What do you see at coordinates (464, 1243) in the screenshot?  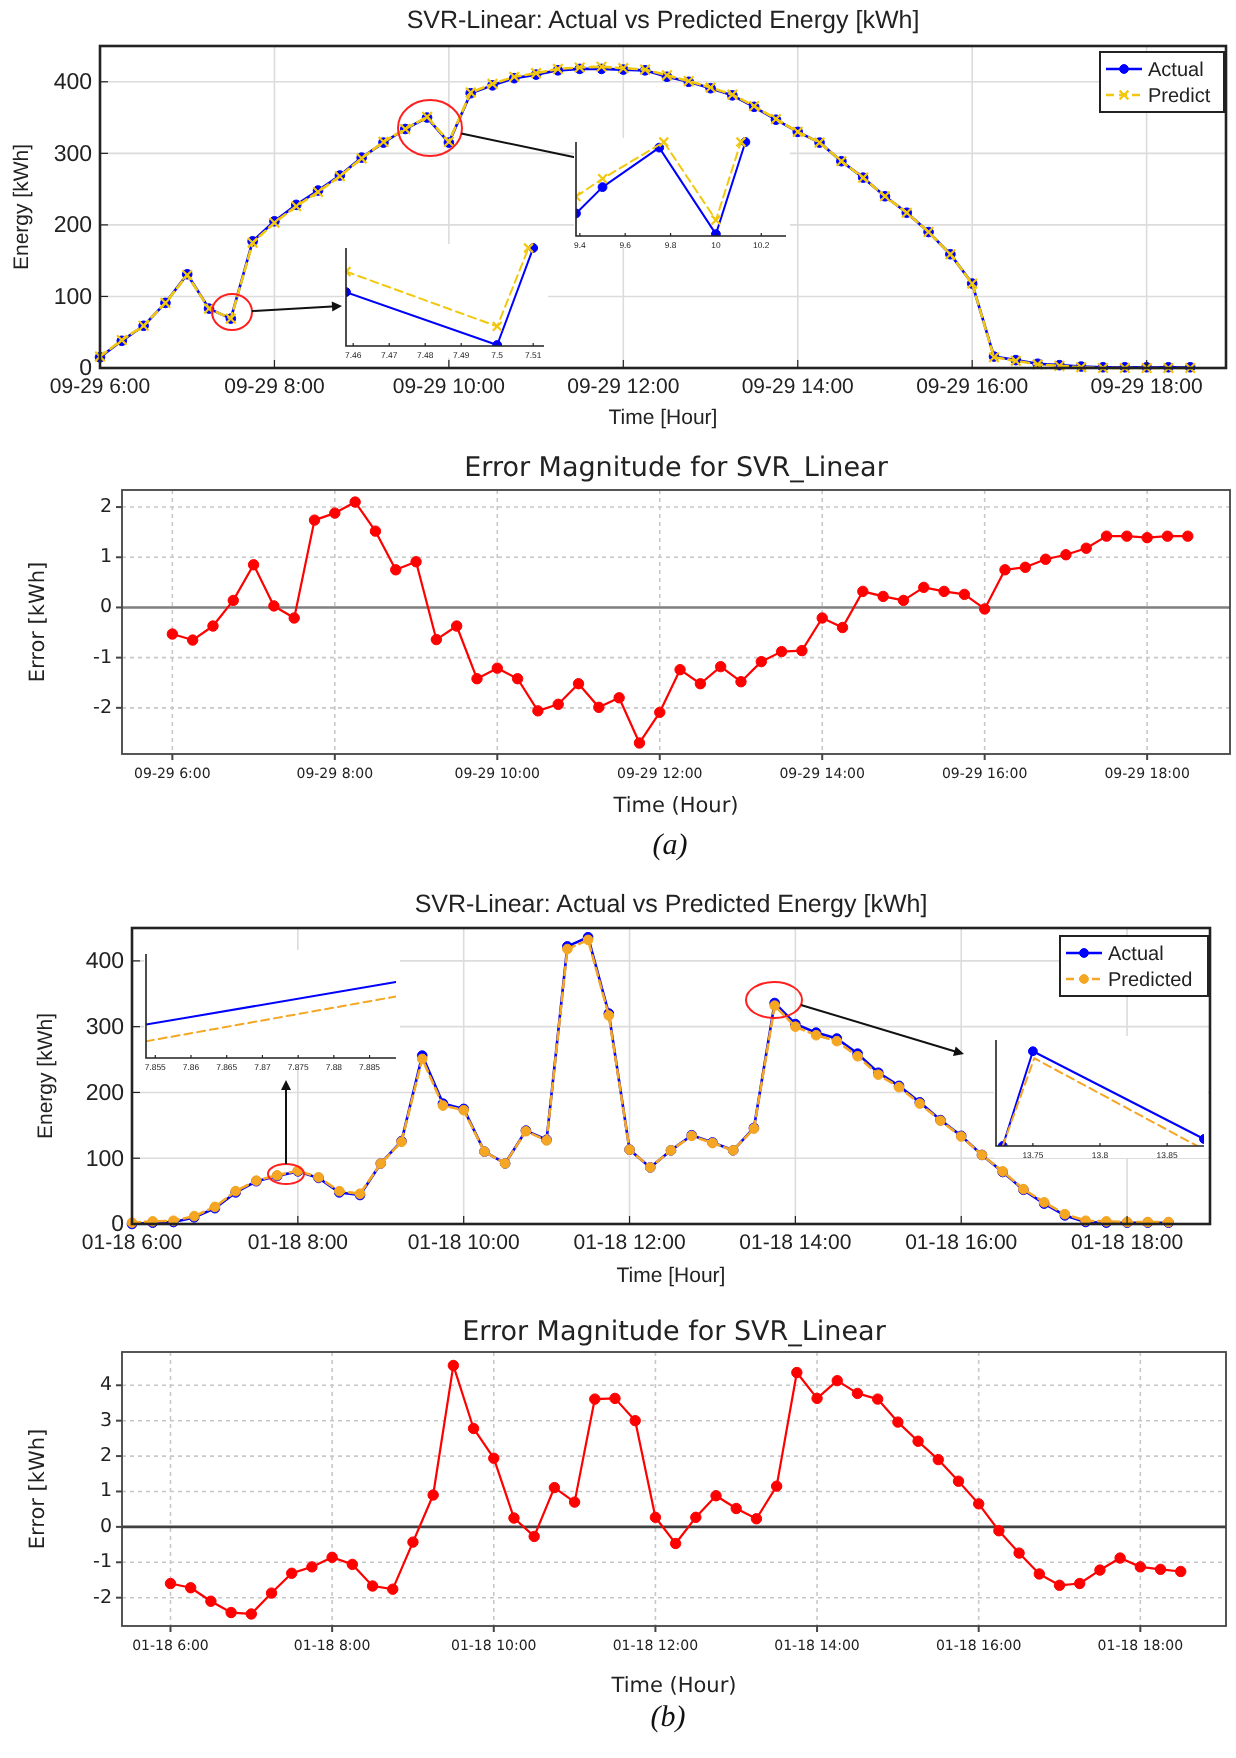 I see `x-tick-label: 01-18 10:00` at bounding box center [464, 1243].